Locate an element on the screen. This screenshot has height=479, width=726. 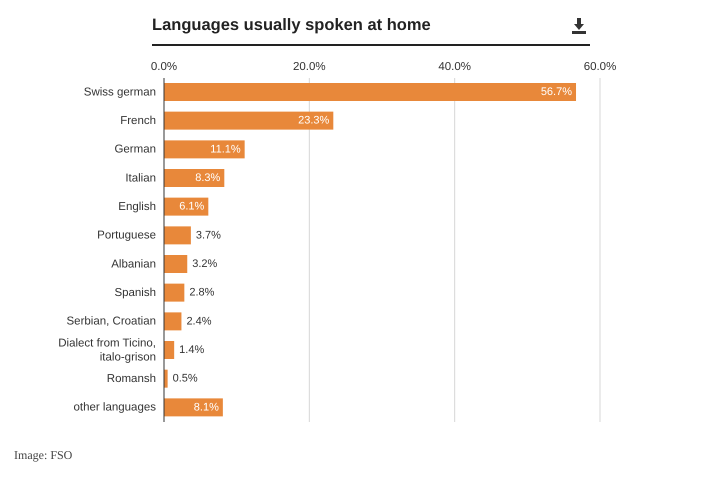
y-tick-label: Dialect from Ticino, italo-grison is located at coordinates (107, 350).